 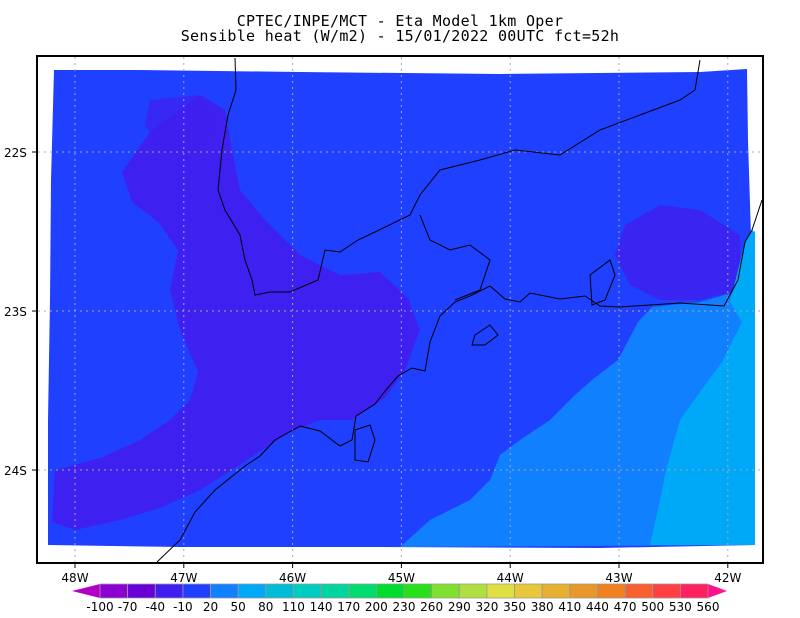 I want to click on colorbar-label: 560, so click(x=708, y=607).